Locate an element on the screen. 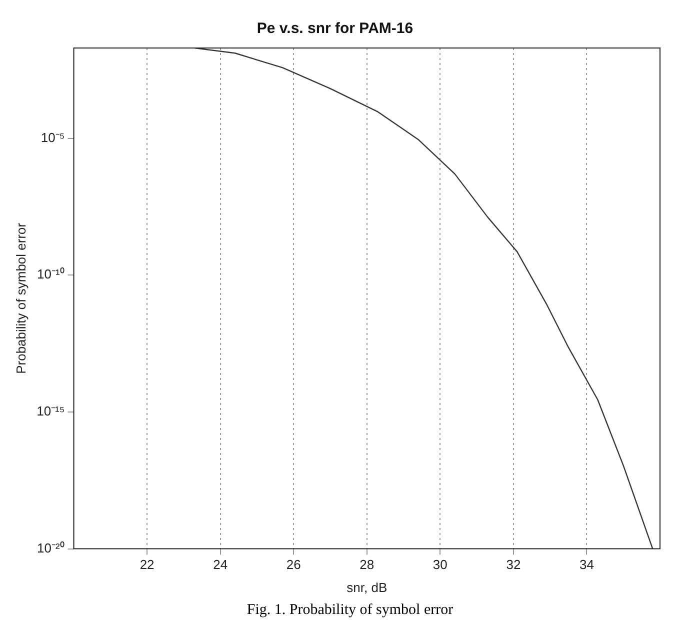 Image resolution: width=700 pixels, height=644 pixels. x-tick-label: 30 is located at coordinates (440, 564).